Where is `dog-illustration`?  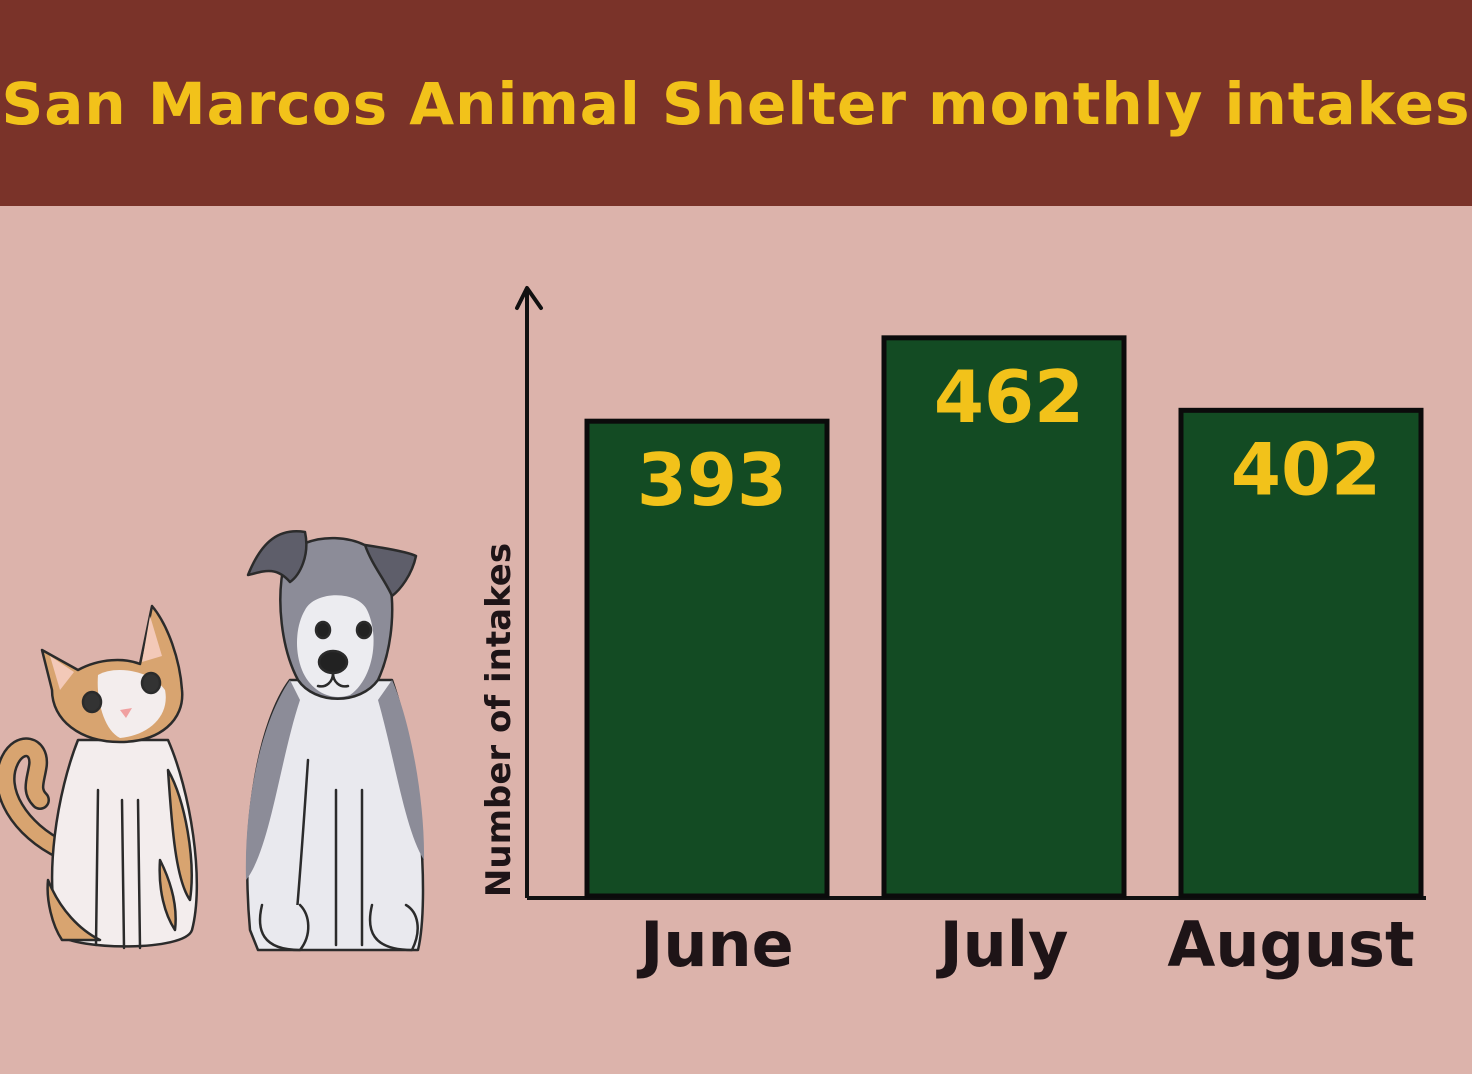 dog-illustration is located at coordinates (335, 741).